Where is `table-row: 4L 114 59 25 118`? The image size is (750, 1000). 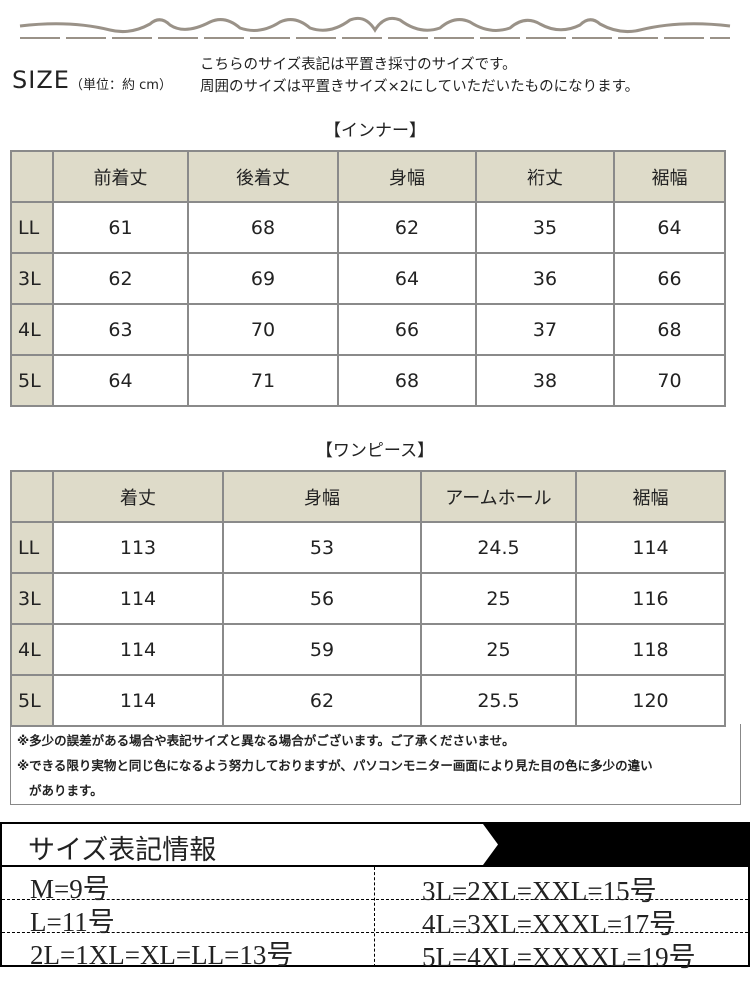
table-row: 4L 114 59 25 118 is located at coordinates (368, 649).